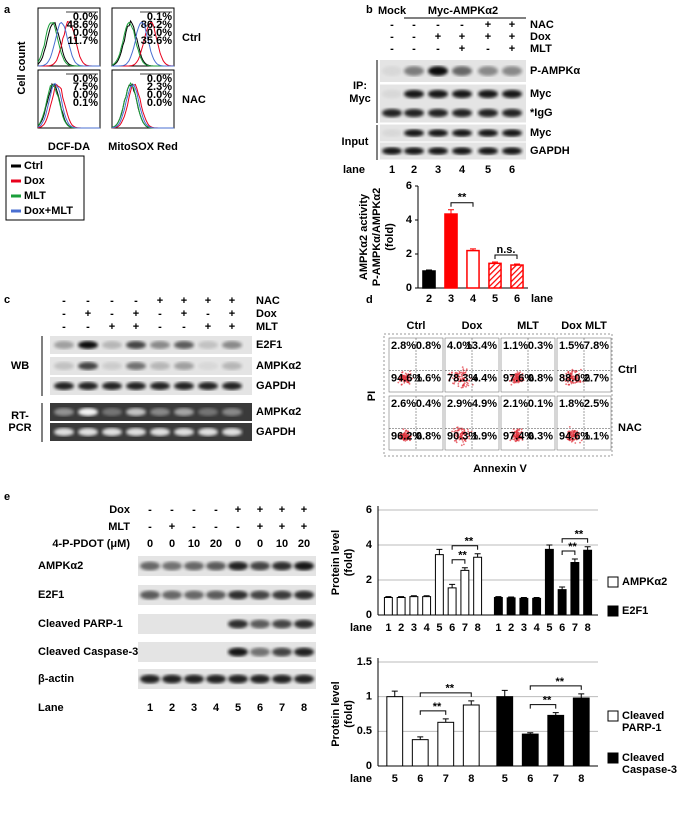 The height and width of the screenshot is (818, 700). I want to click on lane-label: lane, so click(354, 170).